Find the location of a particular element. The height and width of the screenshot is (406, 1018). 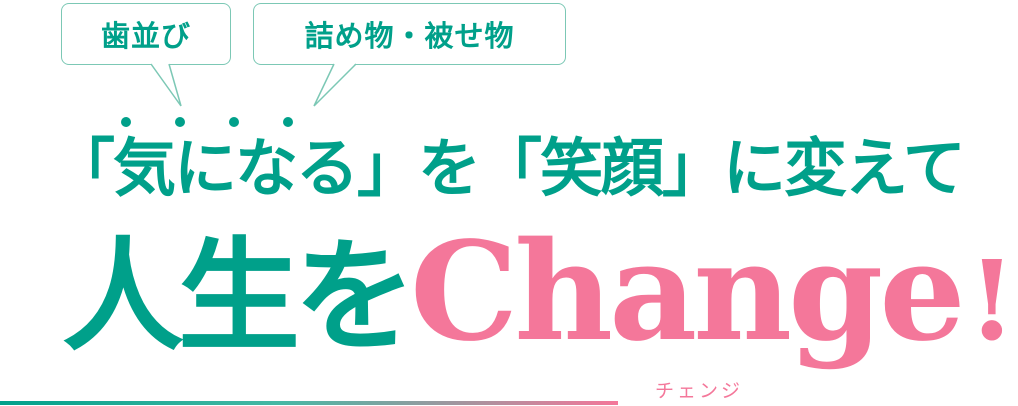

bubble-fillings-crowns-label: 詰め物・被せ物 is located at coordinates (409, 36).